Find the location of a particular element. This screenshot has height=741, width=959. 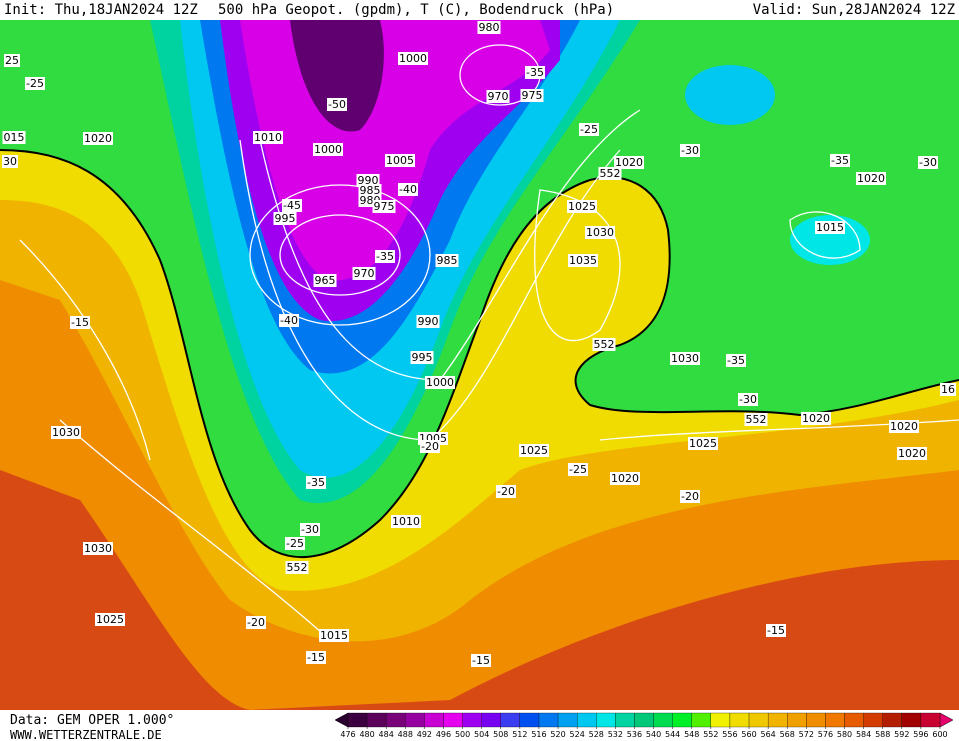

colorbar-label: 572 is located at coordinates (806, 734).